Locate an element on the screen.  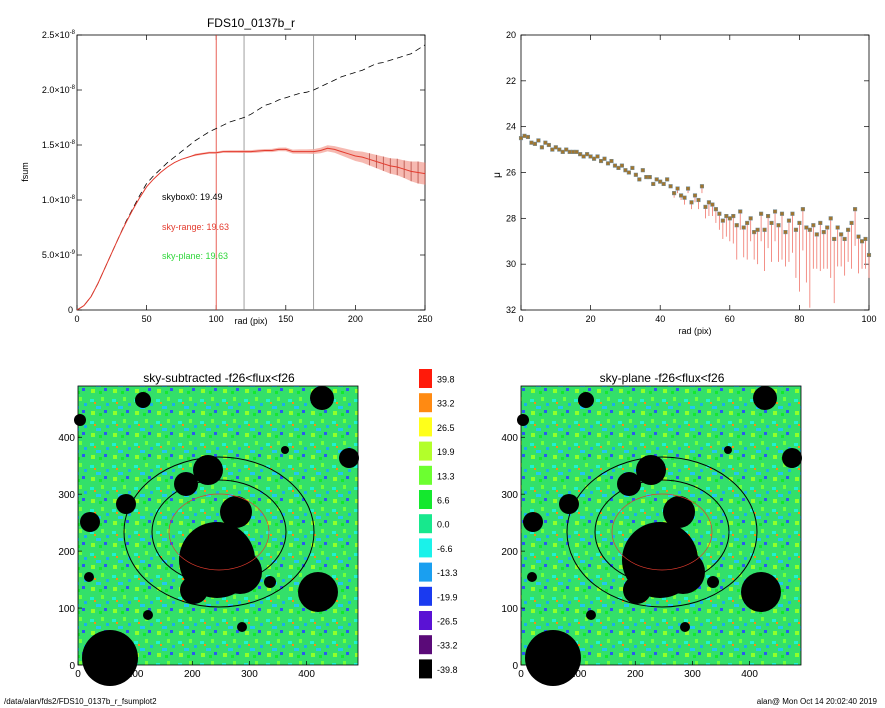
fsum-y-label: fsum is located at coordinates (25, 172).